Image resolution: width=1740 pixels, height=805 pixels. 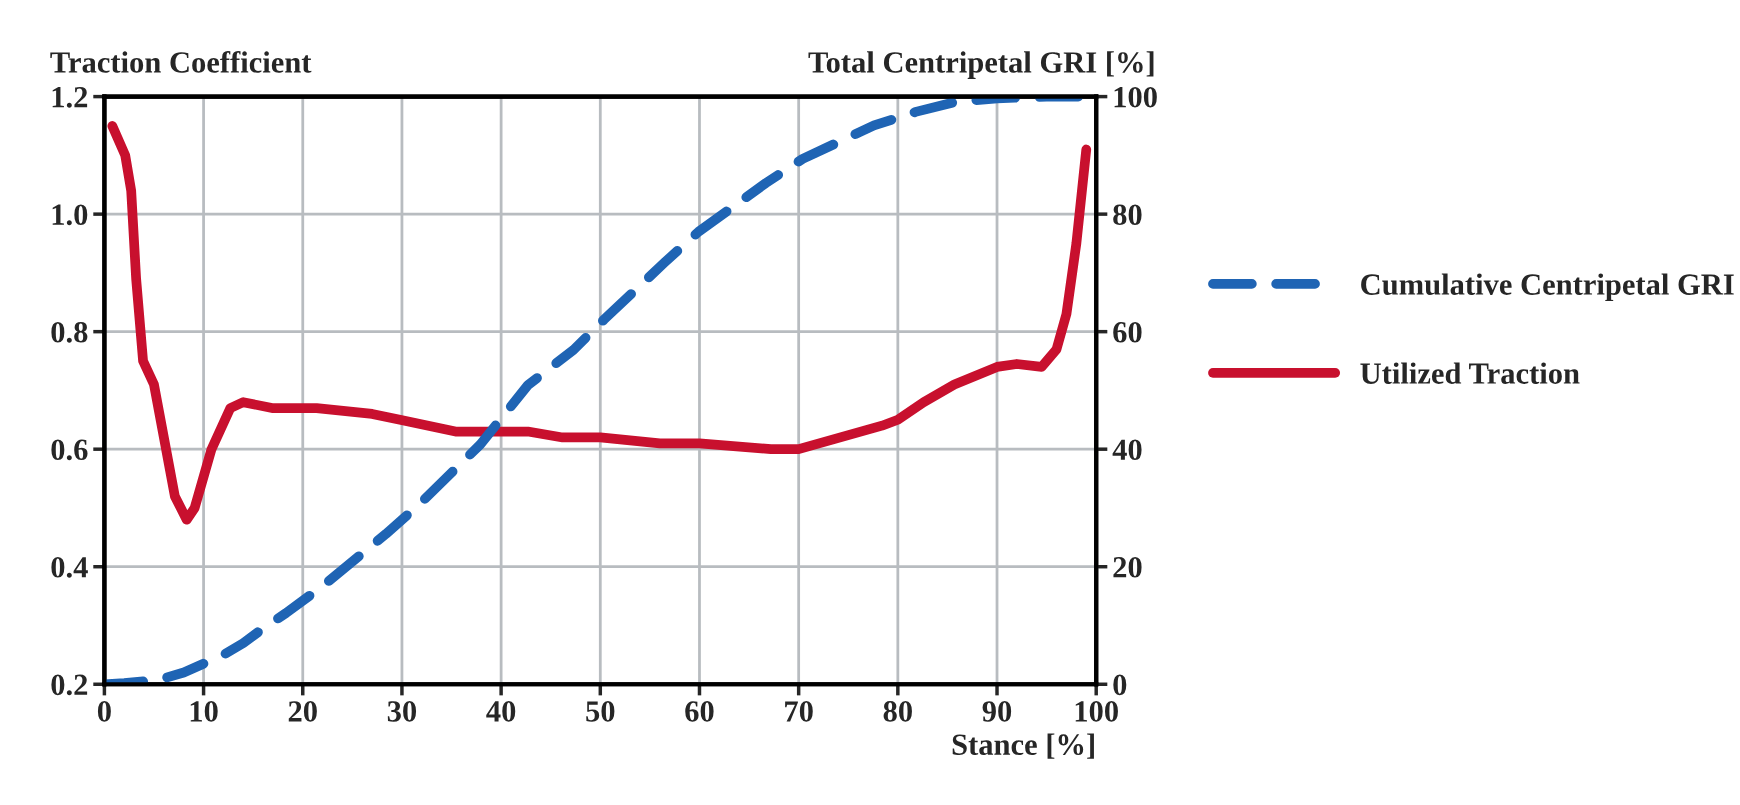 I want to click on x-tick-label: 40, so click(x=501, y=711).